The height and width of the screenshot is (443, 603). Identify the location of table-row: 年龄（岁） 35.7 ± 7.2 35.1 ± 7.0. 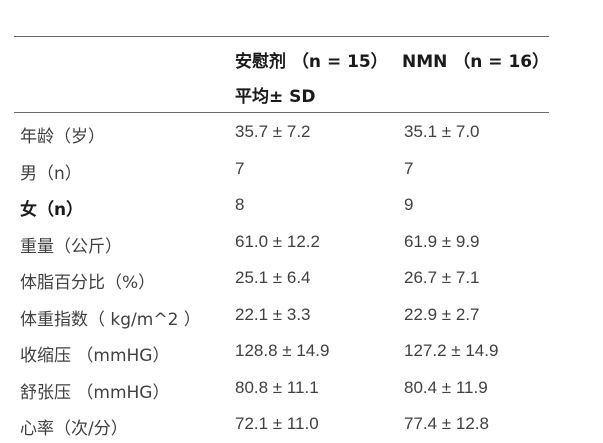
(281, 131).